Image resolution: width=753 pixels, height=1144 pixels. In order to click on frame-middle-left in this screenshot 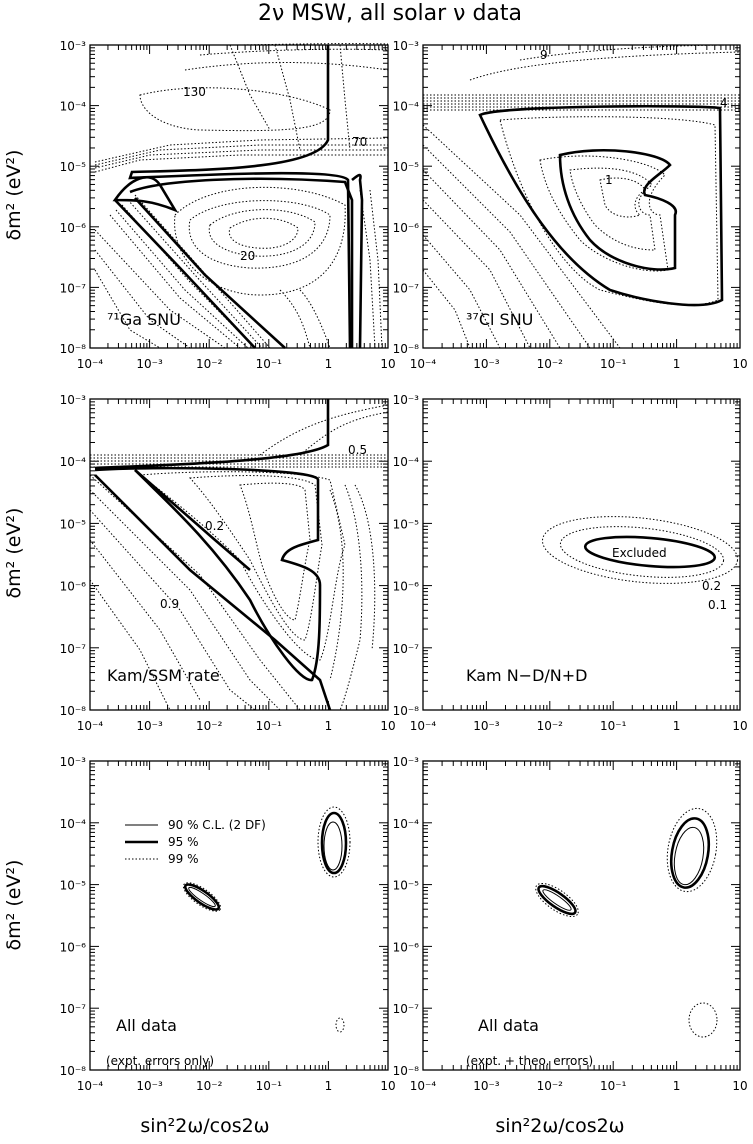, I will do `click(239, 554)`.